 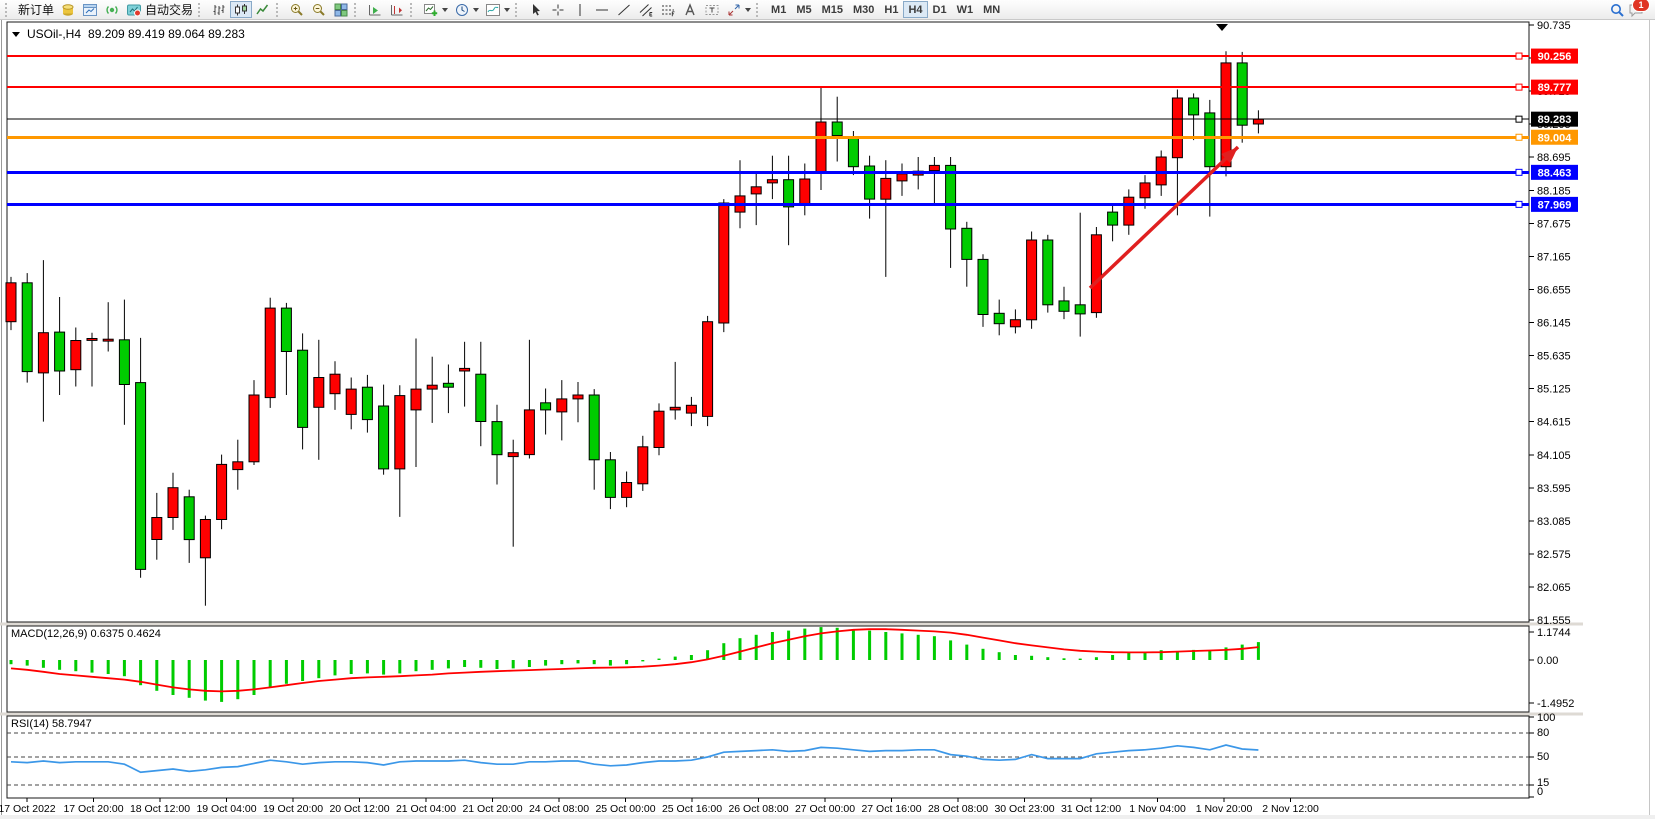 I want to click on timeframe-m15-button: M15, so click(x=832, y=9).